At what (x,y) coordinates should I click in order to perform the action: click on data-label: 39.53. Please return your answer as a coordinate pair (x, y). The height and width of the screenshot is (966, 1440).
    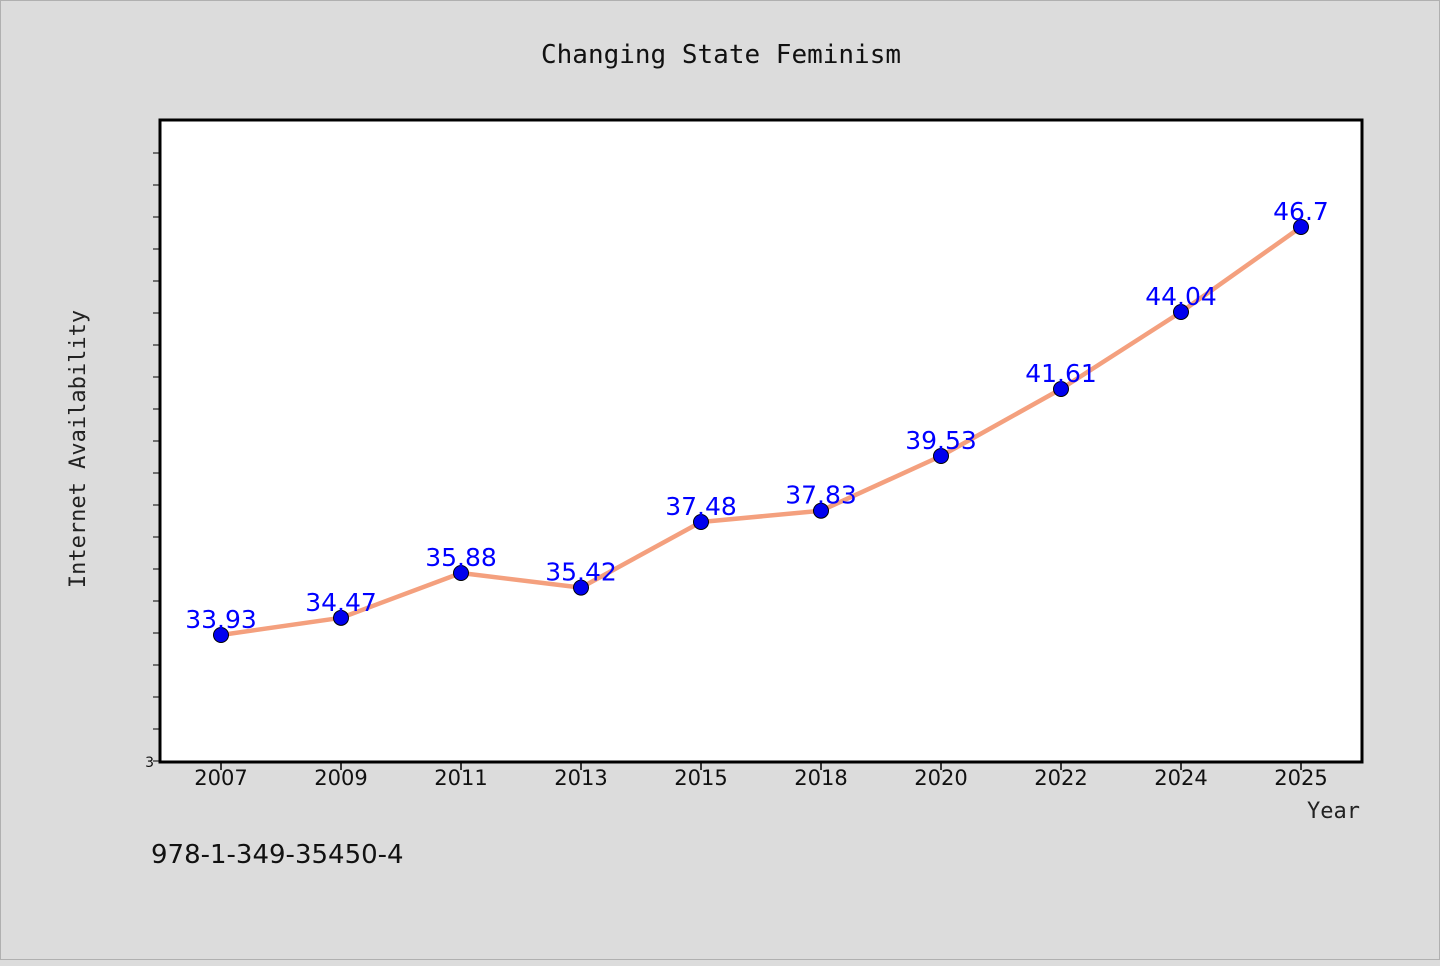
    Looking at the image, I should click on (941, 440).